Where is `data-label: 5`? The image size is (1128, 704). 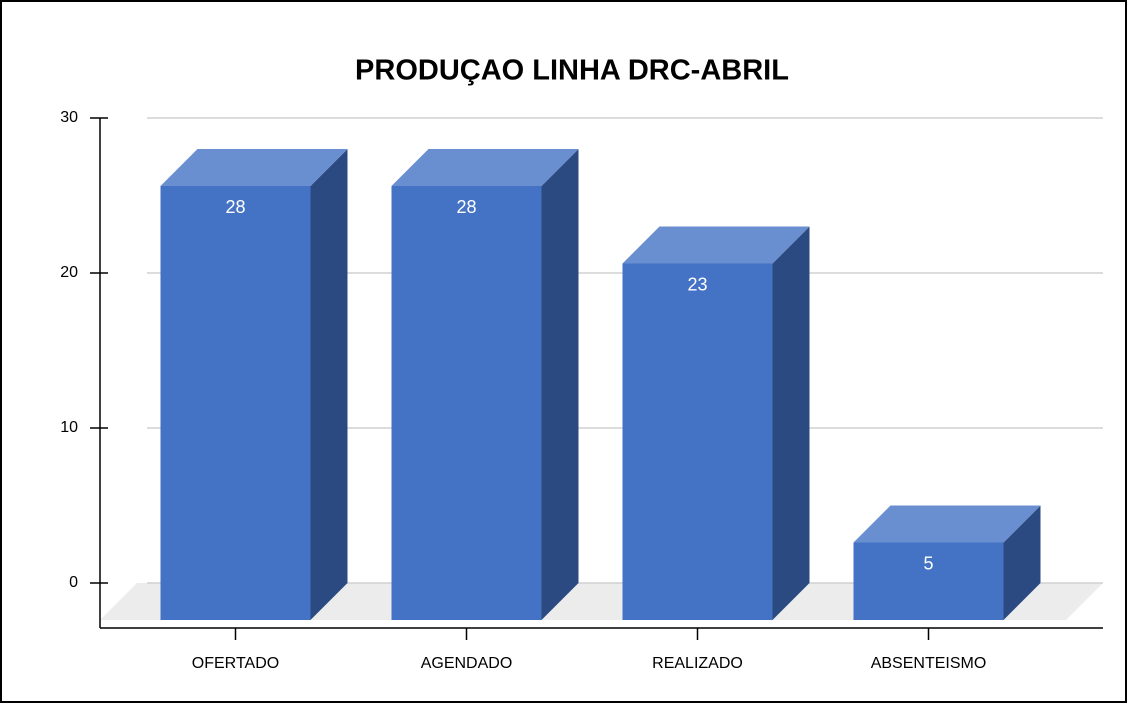
data-label: 5 is located at coordinates (928, 563).